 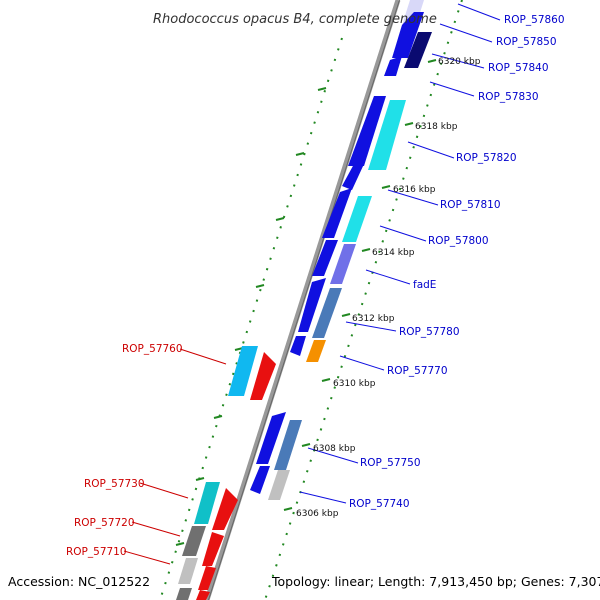 I want to click on tick-label: 6308 kbp, so click(x=334, y=449).